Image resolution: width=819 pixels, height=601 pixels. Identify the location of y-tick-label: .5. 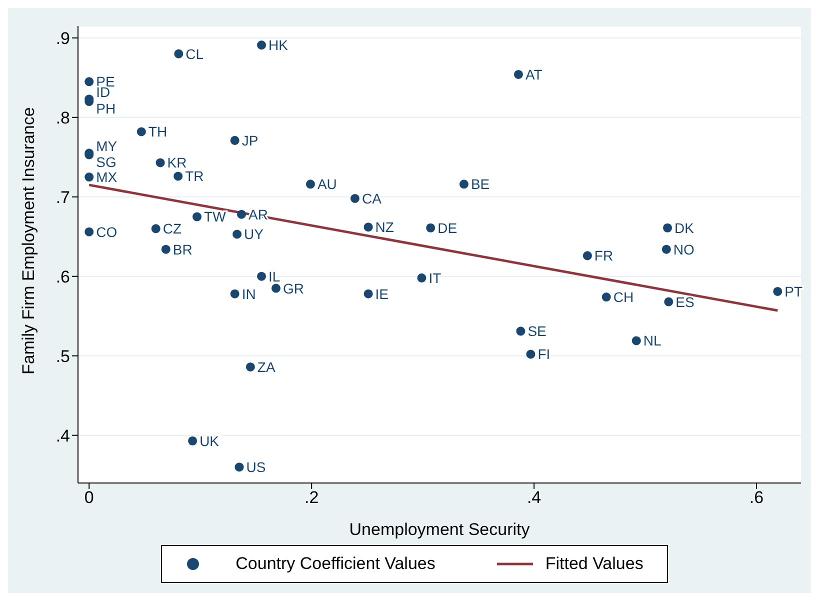
(63, 356).